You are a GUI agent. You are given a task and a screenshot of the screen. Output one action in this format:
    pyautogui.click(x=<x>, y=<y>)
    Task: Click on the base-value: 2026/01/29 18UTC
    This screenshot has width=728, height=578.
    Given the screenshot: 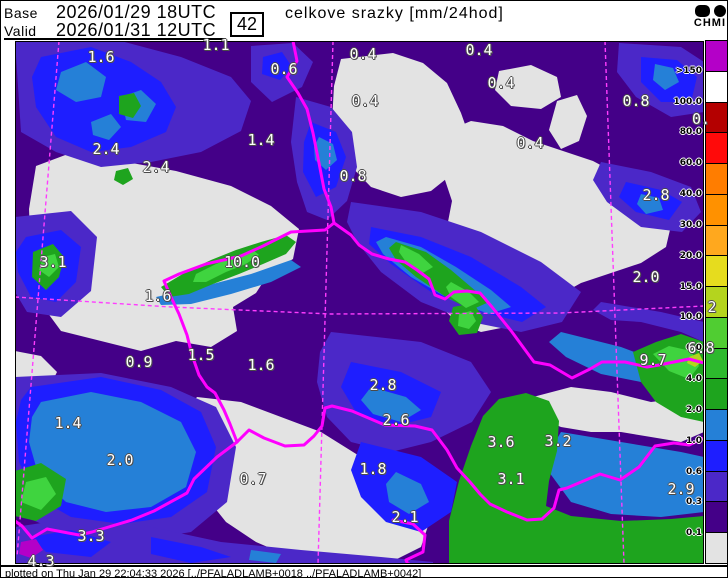 What is the action you would take?
    pyautogui.click(x=136, y=12)
    